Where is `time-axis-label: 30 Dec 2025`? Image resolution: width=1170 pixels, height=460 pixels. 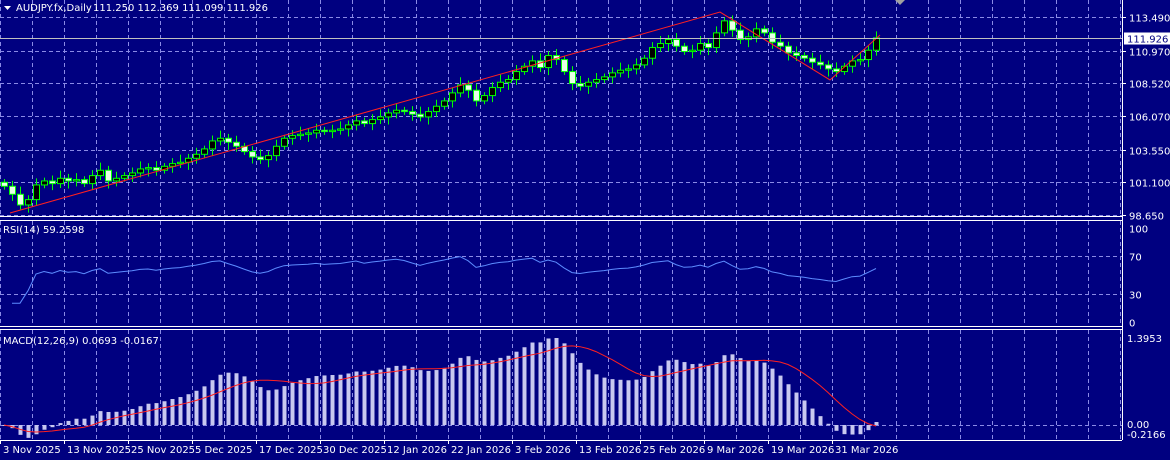 time-axis-label: 30 Dec 2025 is located at coordinates (355, 450).